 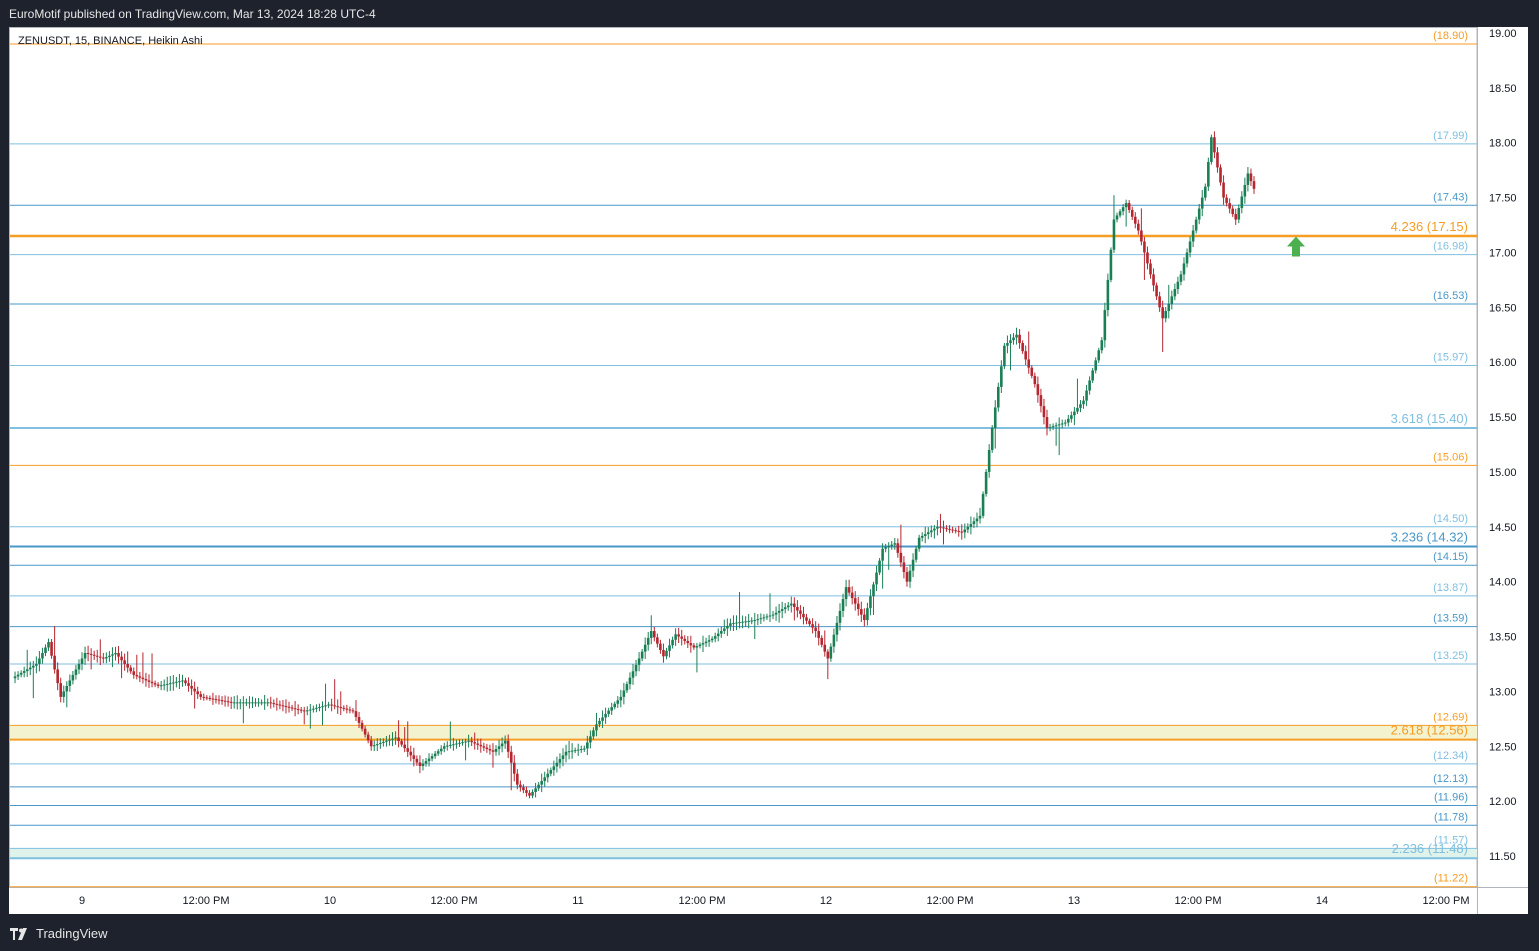 What do you see at coordinates (72, 933) in the screenshot?
I see `footer-brand: TradingView` at bounding box center [72, 933].